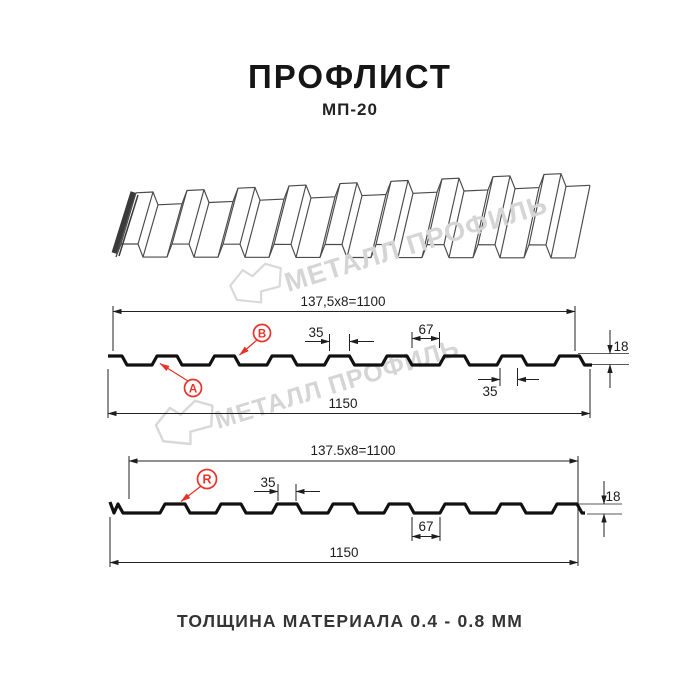 The image size is (700, 700). Describe the element at coordinates (489, 391) in the screenshot. I see `dim-label-rib-bottom: 35` at that location.